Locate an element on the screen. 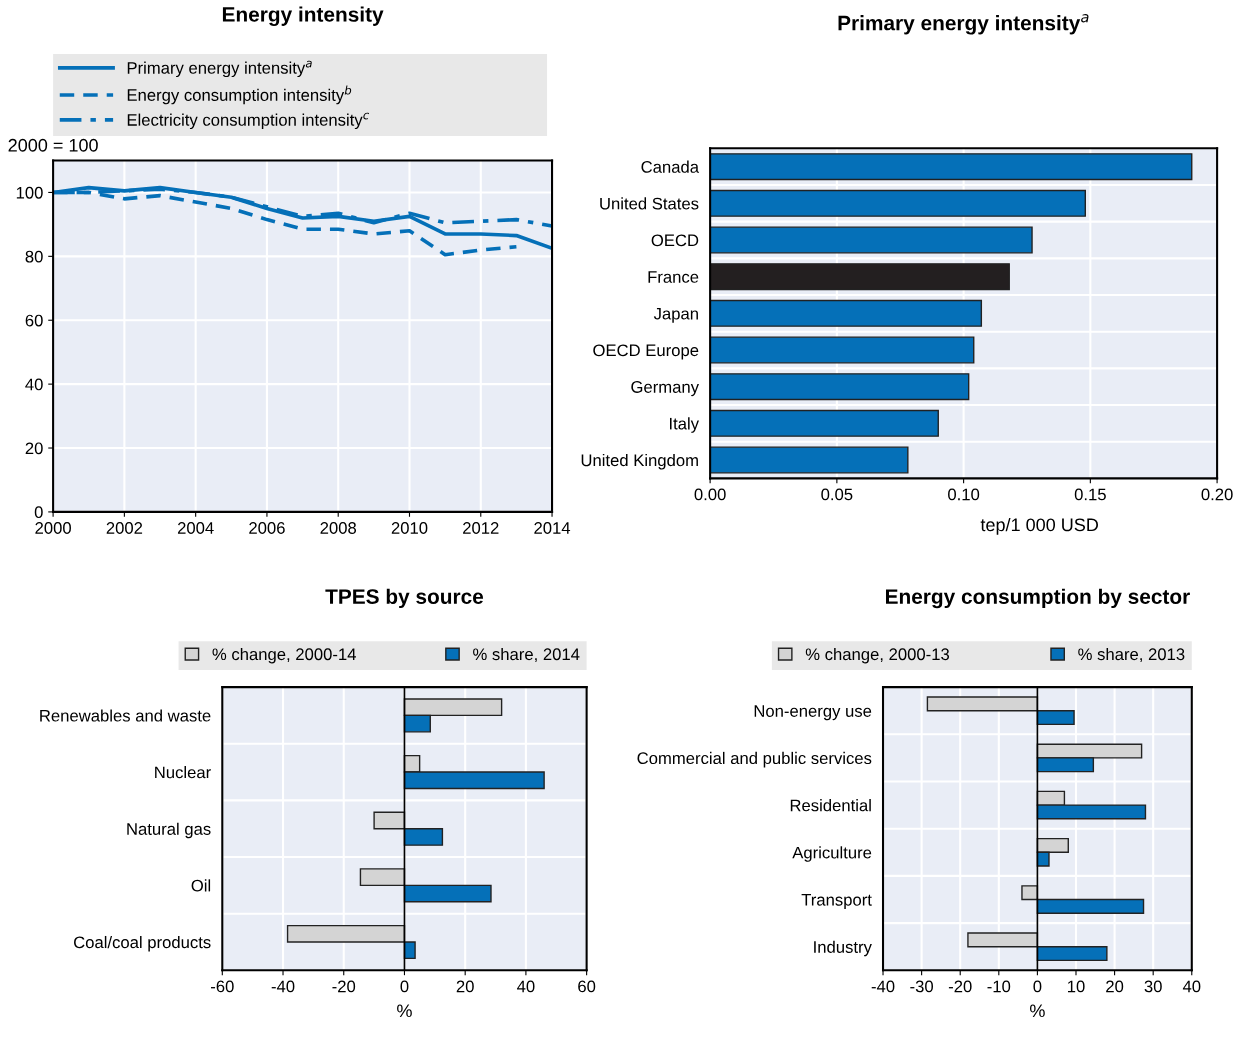 The image size is (1235, 1049). y-tick-label: Germany is located at coordinates (665, 389).